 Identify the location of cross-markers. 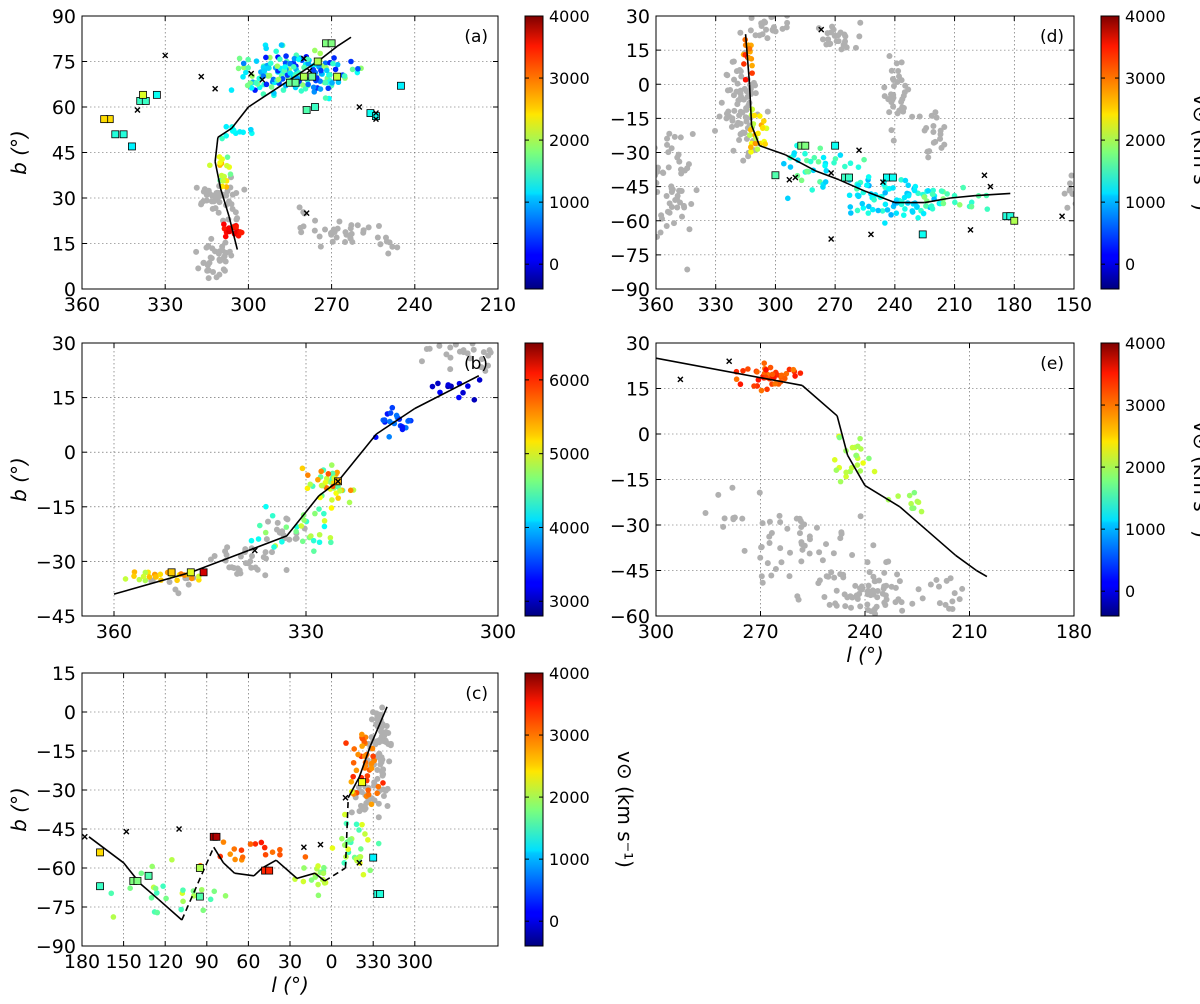
(296, 516).